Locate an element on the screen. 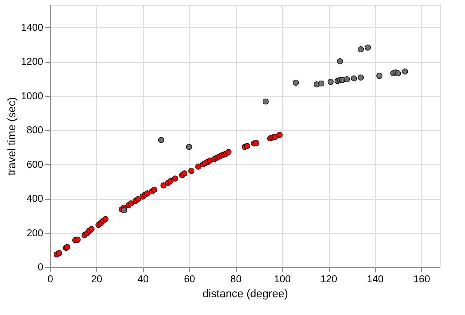  y-tick-label: 1000 is located at coordinates (32, 96).